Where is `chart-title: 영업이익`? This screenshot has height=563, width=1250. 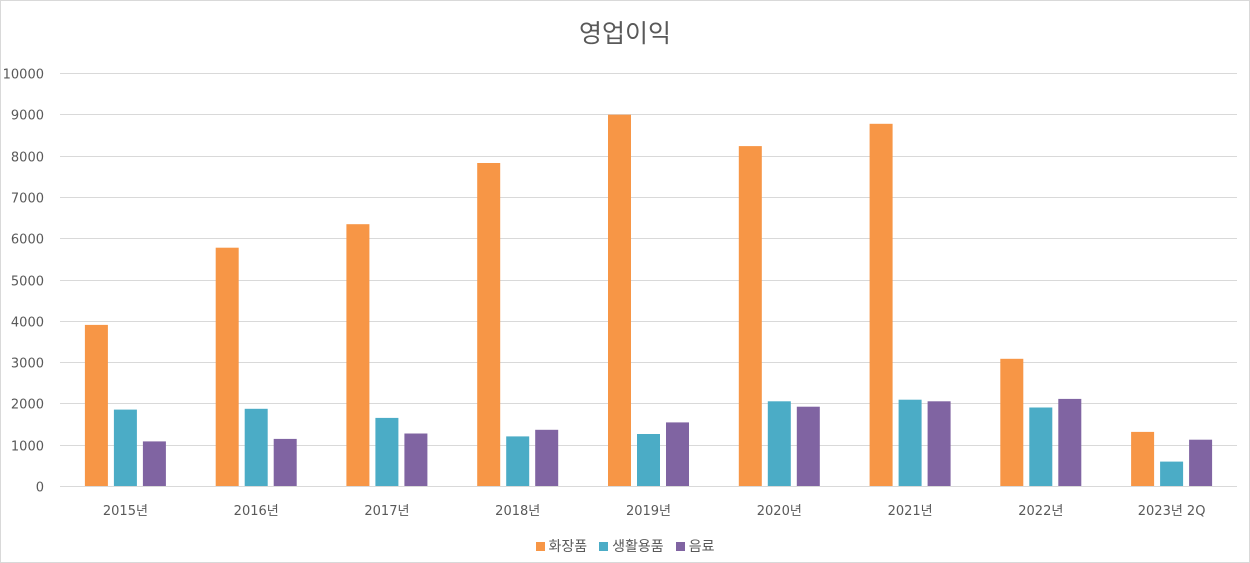
chart-title: 영업이익 is located at coordinates (624, 33).